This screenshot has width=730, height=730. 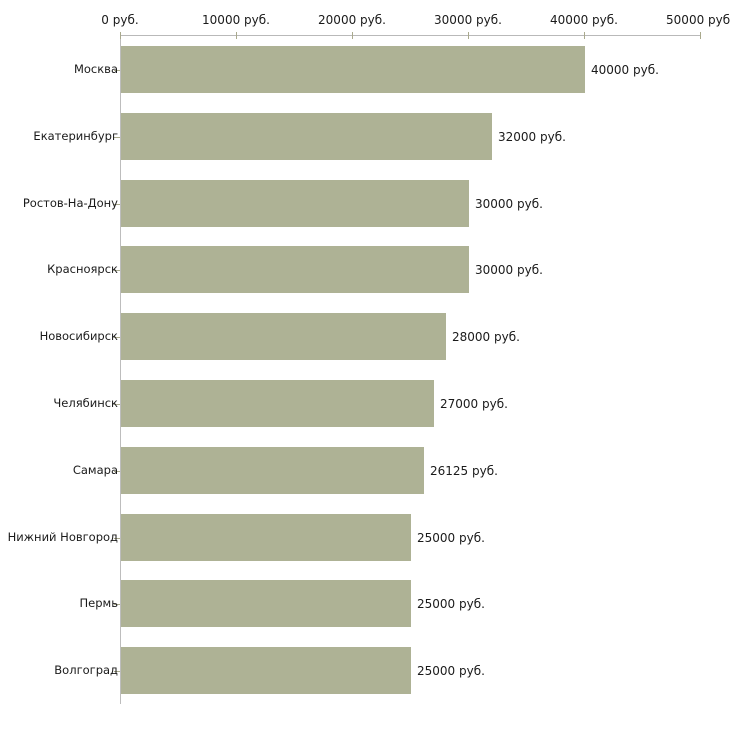 I want to click on category-label: Новосибирск, so click(x=78, y=336).